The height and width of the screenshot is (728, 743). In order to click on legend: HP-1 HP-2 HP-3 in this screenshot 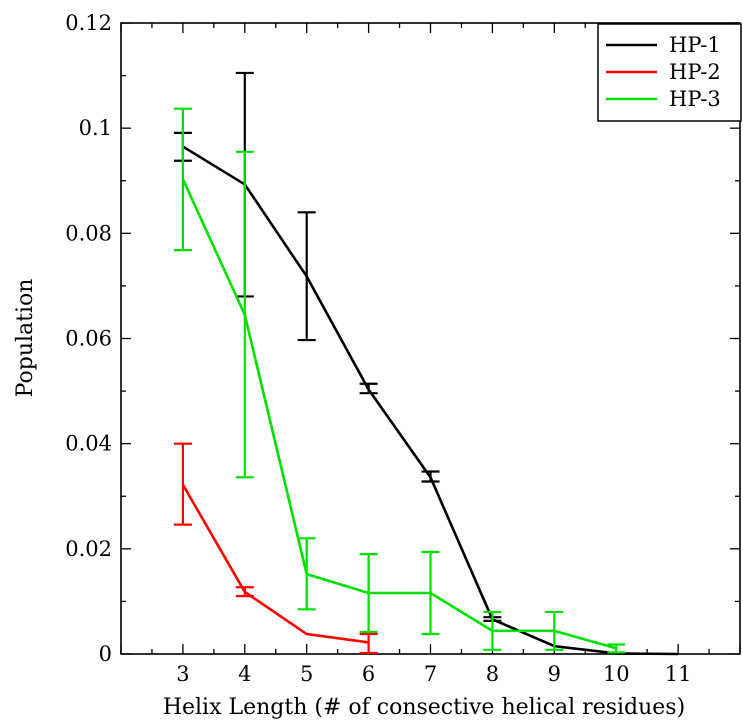, I will do `click(669, 72)`.